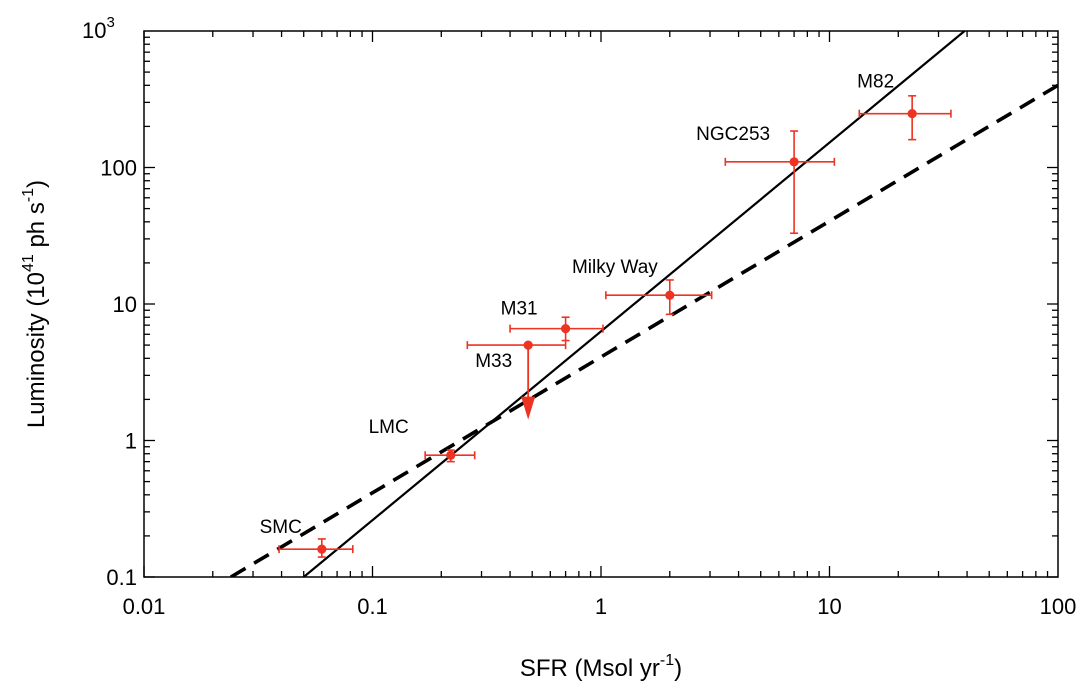 This screenshot has width=1086, height=694. I want to click on m33-point, so click(528, 345).